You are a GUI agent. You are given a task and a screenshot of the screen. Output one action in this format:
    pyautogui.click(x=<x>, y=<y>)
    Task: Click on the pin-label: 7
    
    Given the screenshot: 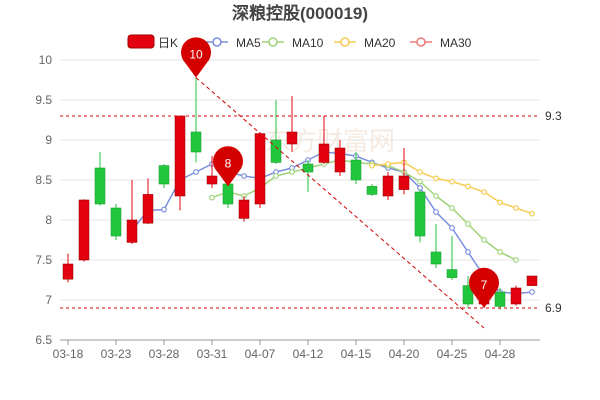 What is the action you would take?
    pyautogui.click(x=484, y=285)
    